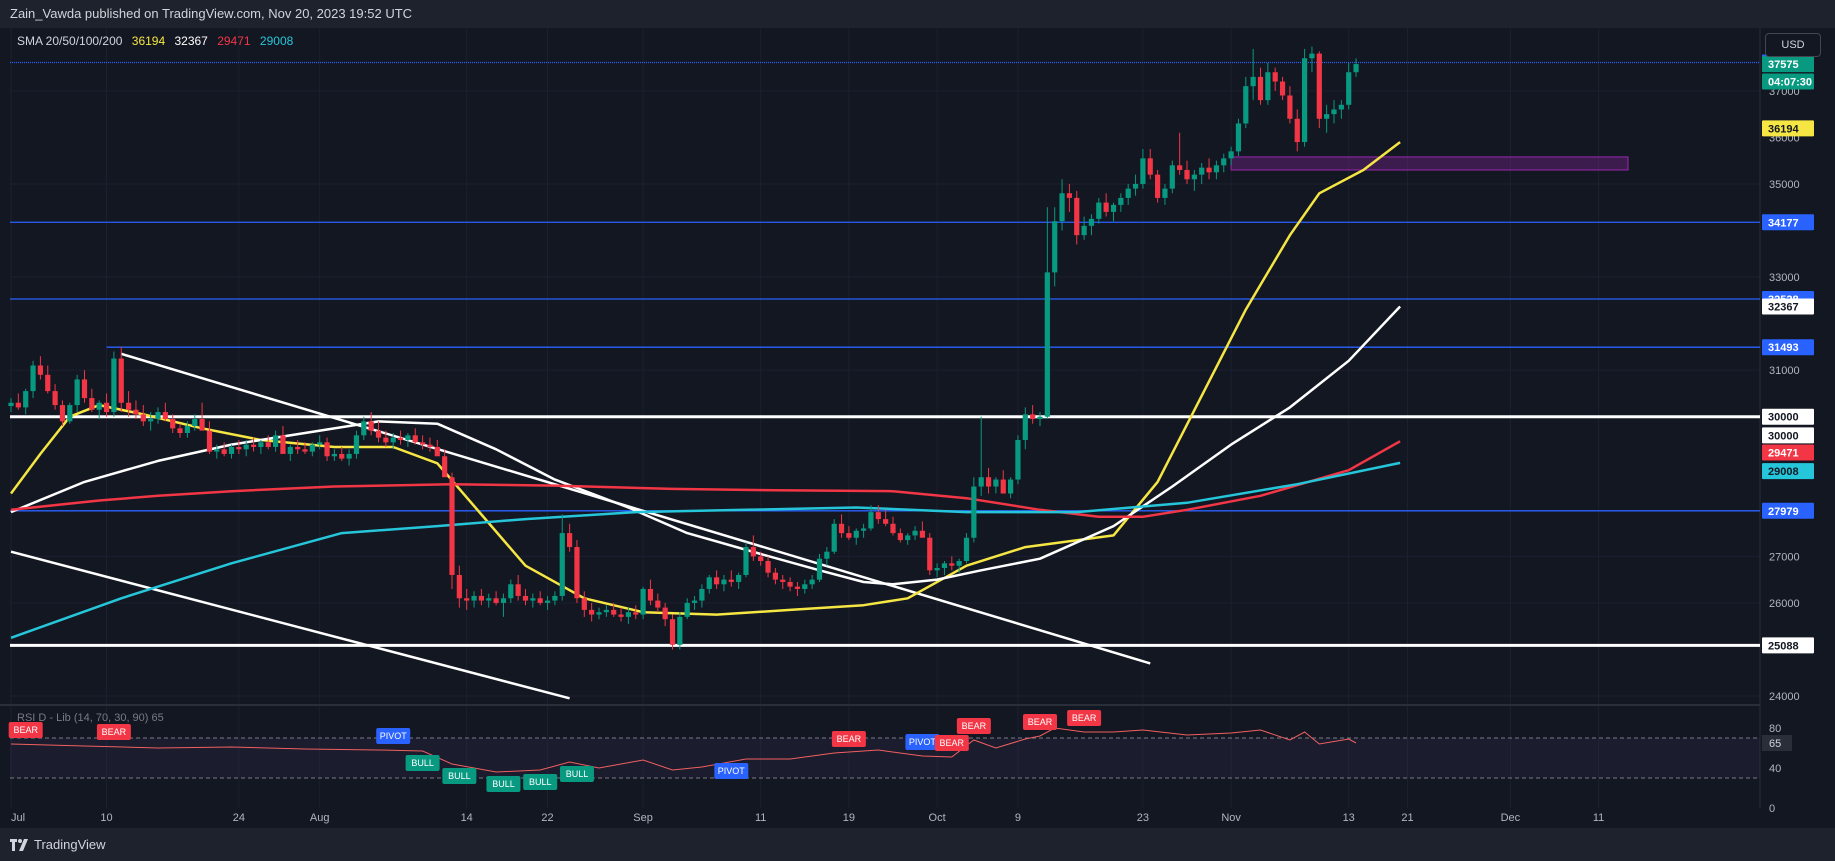  I want to click on osc-tick: 0, so click(1772, 809).